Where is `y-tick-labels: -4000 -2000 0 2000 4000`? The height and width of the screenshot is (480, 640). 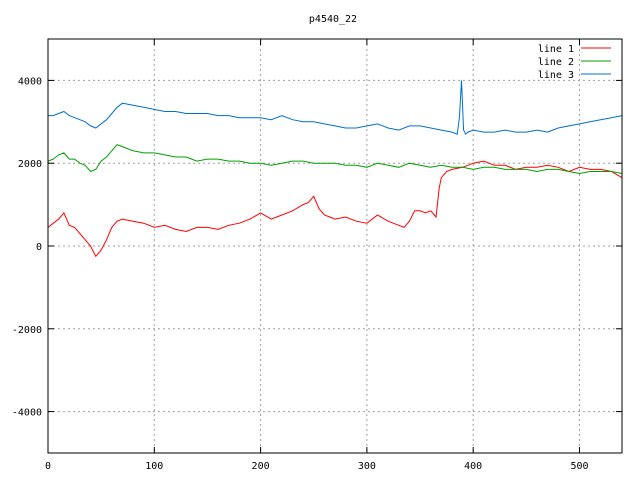 y-tick-labels: -4000 -2000 0 2000 4000 is located at coordinates (27, 247).